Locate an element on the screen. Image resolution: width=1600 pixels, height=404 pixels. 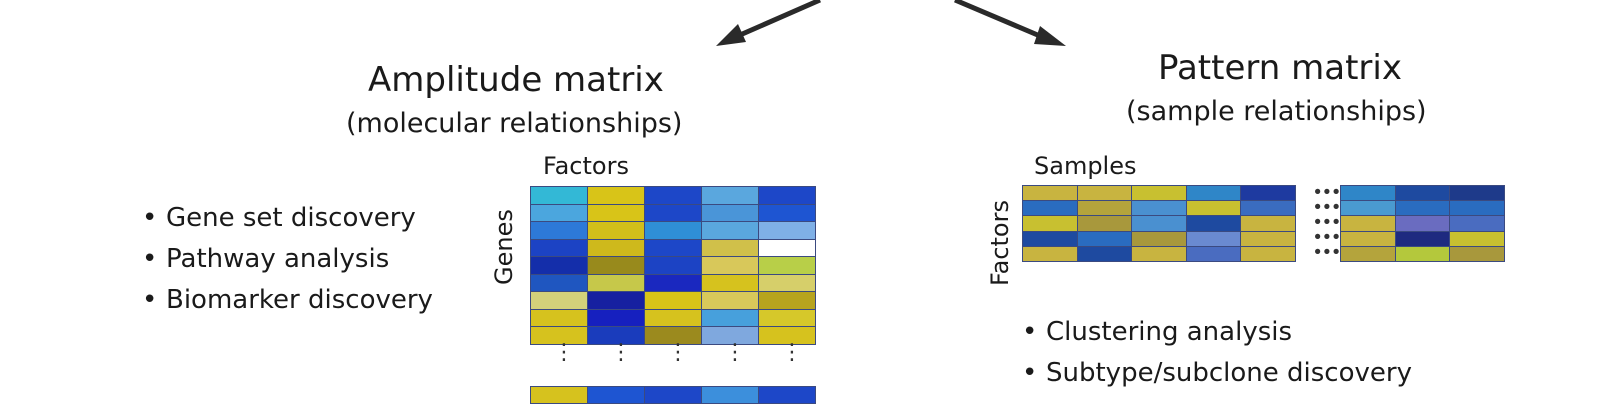
bullet-gene-set-discovery: Gene set discovery is located at coordinates (287, 218).